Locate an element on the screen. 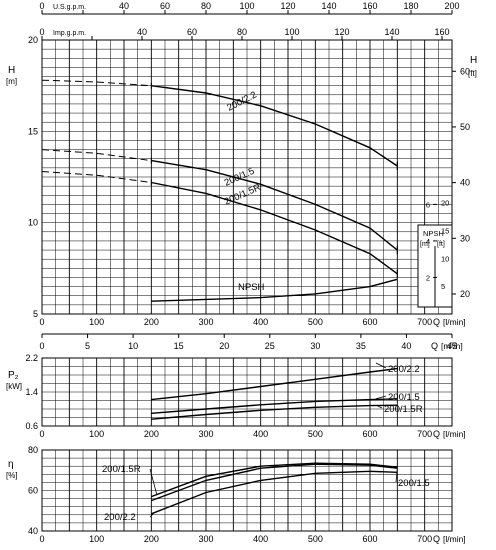  m3h-tick-label: 45 is located at coordinates (452, 346).